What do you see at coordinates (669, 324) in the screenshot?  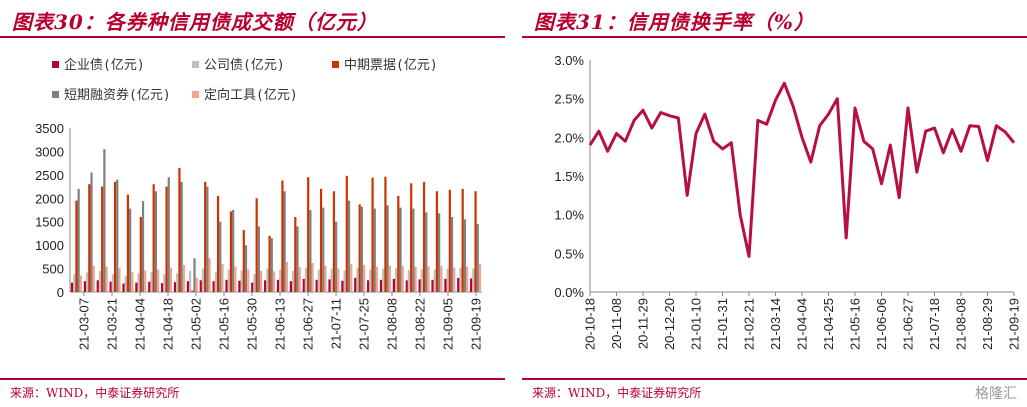 I see `x-tick-label: 20-12-20` at bounding box center [669, 324].